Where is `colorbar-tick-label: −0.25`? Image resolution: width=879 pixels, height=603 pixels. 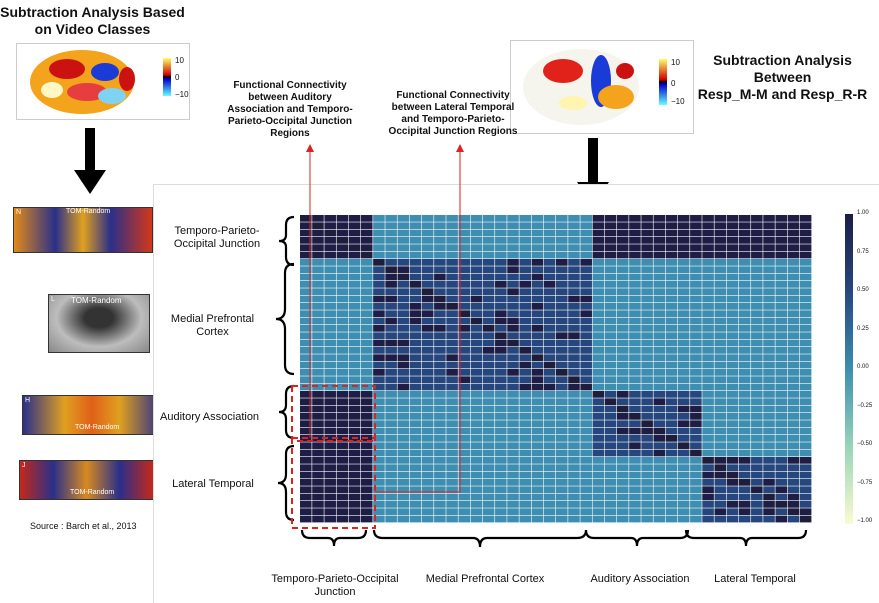 colorbar-tick-label: −0.25 is located at coordinates (865, 405).